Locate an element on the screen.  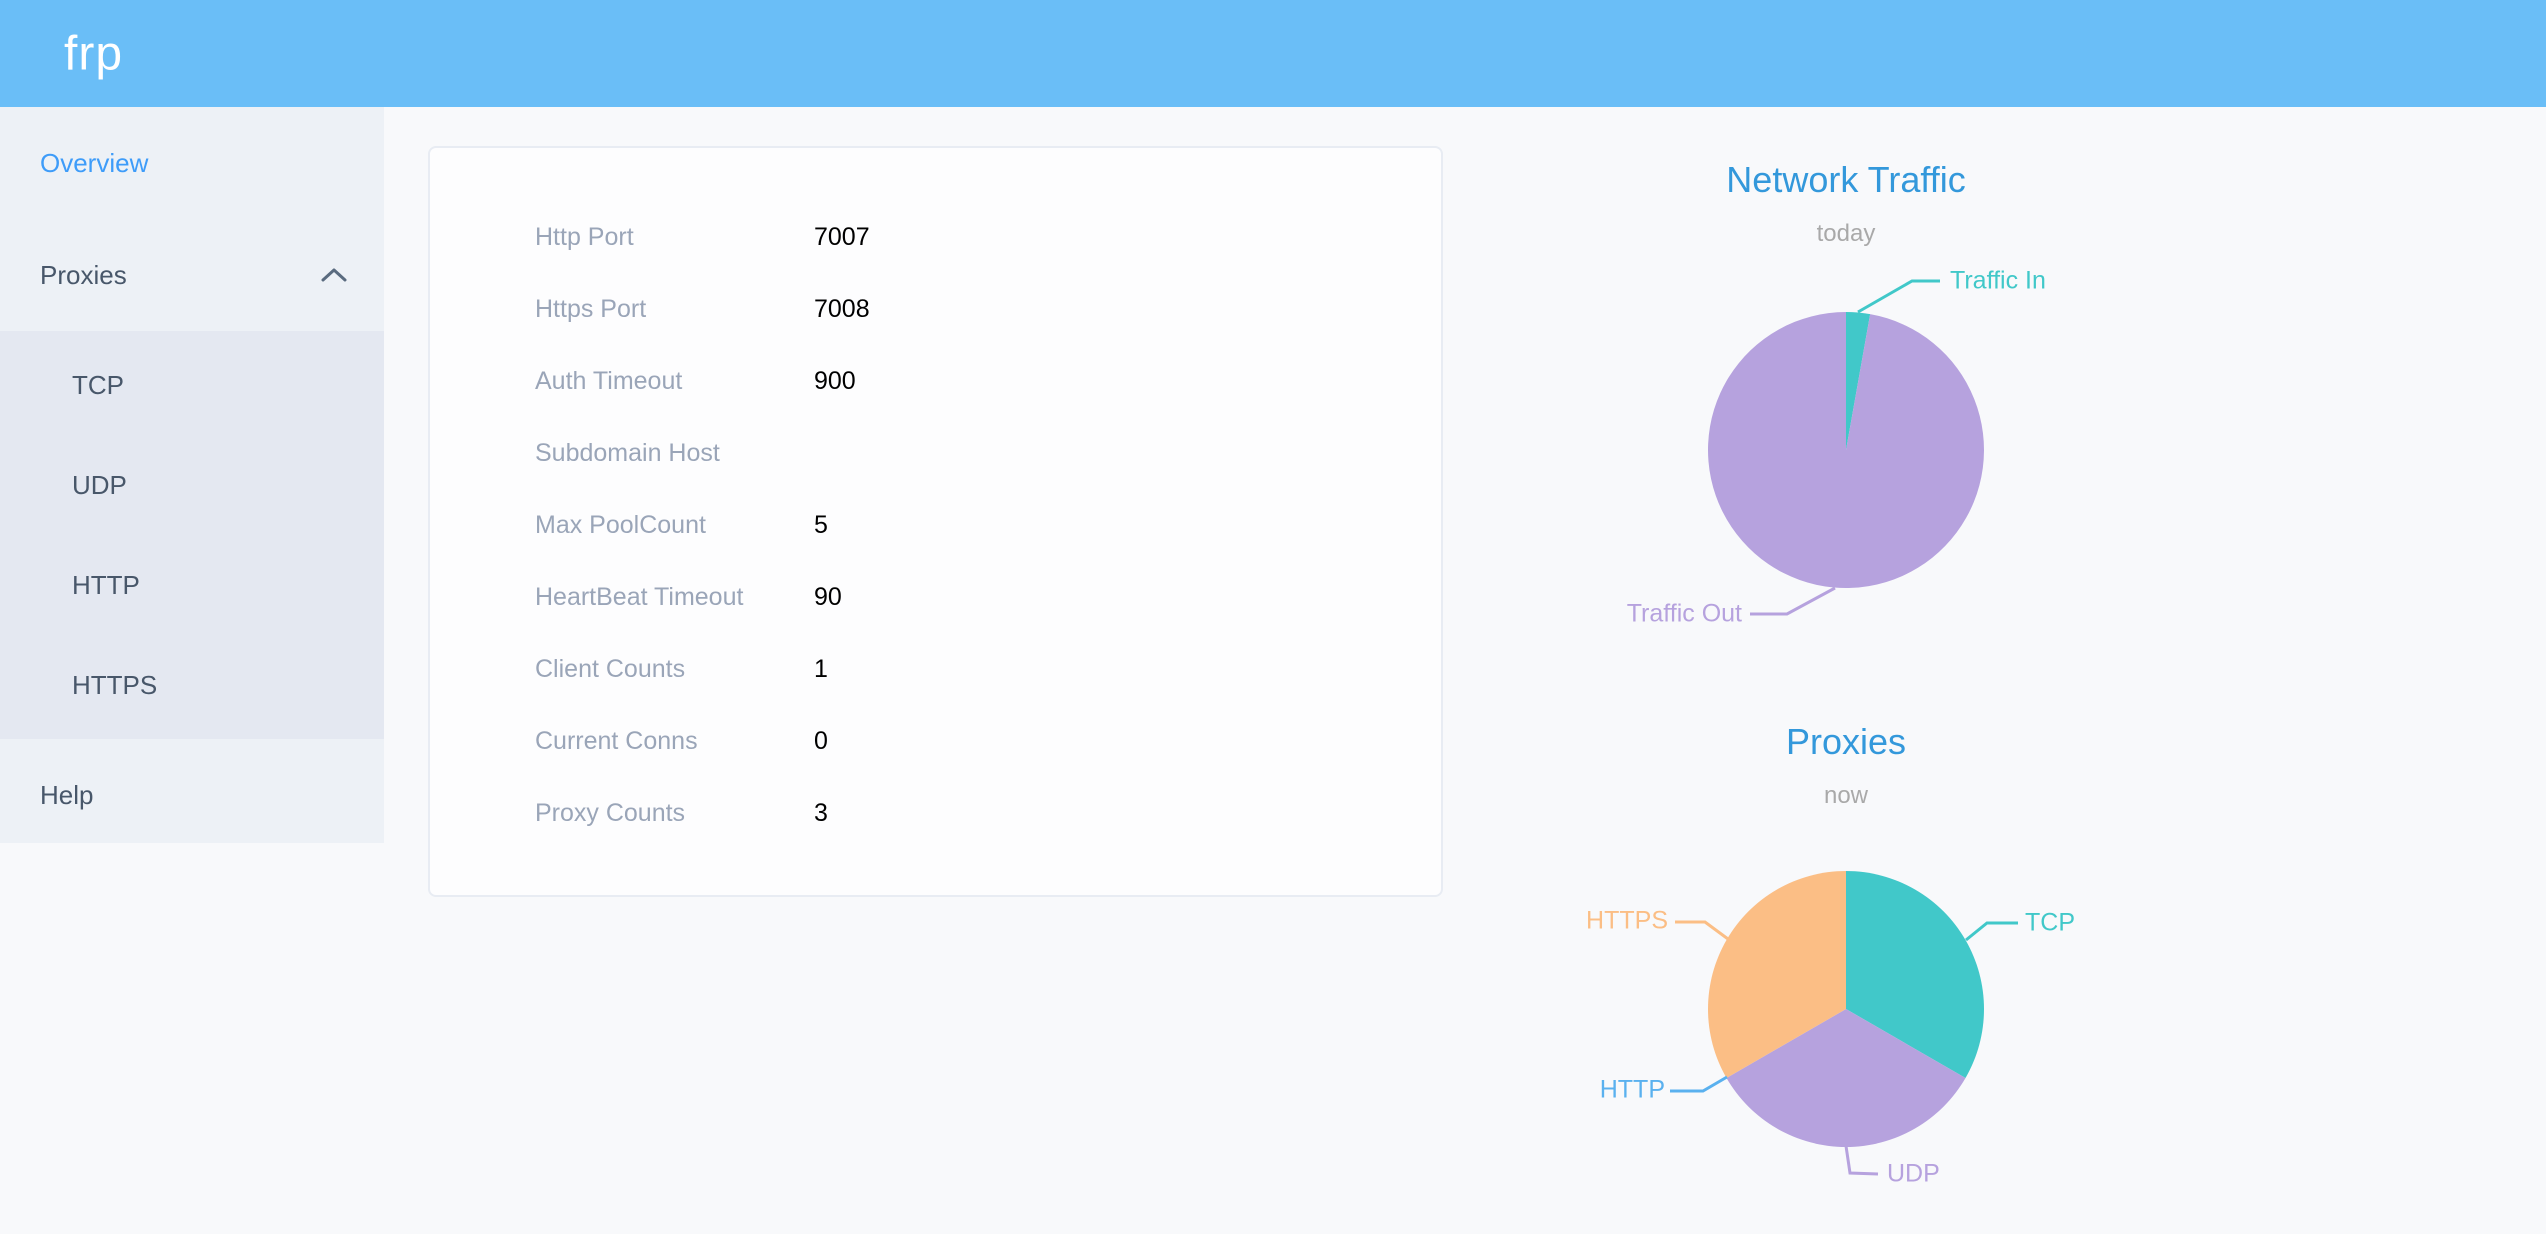
pie-label-tcp: TCP is located at coordinates (2050, 922).